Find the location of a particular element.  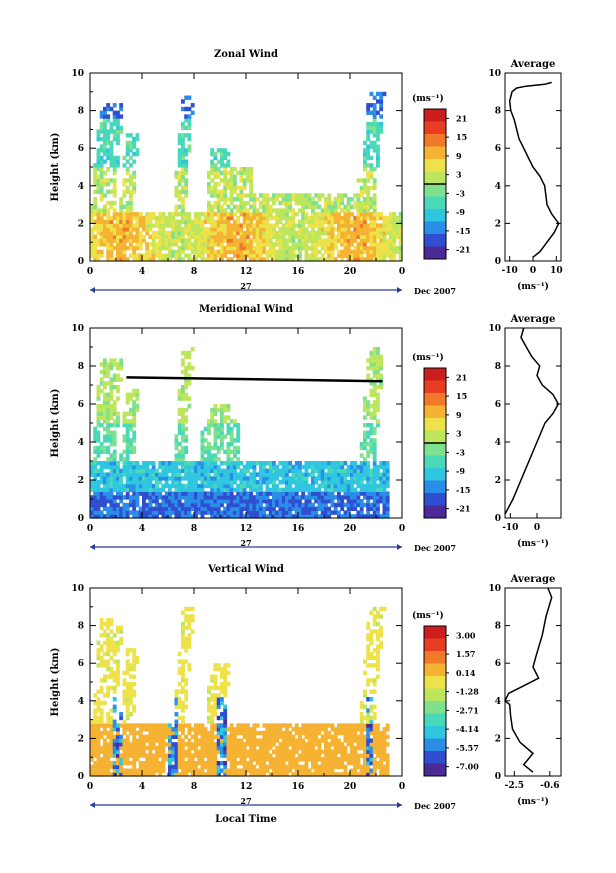

average-title: Average is located at coordinates (533, 64).